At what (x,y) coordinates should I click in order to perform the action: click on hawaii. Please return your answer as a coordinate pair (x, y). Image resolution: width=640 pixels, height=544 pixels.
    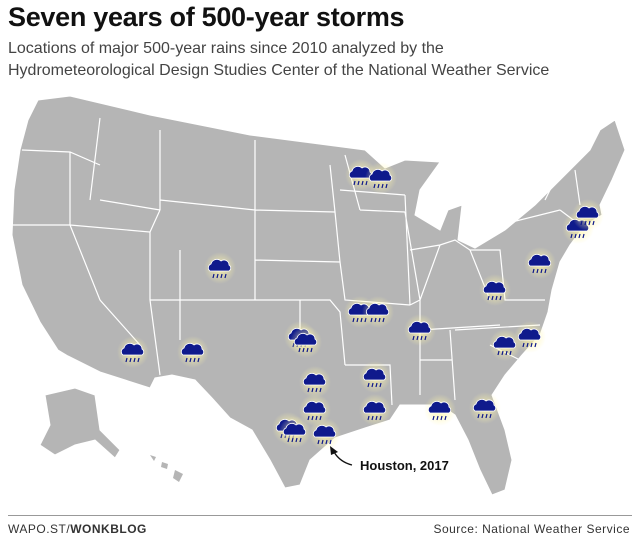
    Looking at the image, I should click on (166, 468).